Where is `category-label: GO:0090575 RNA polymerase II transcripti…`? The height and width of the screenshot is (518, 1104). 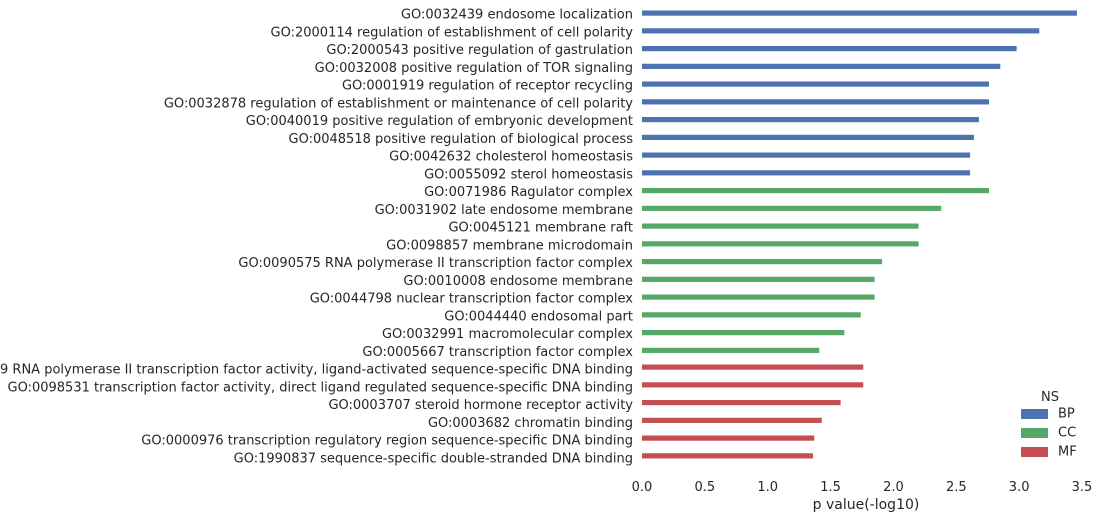 category-label: GO:0090575 RNA polymerase II transcripti… is located at coordinates (435, 263).